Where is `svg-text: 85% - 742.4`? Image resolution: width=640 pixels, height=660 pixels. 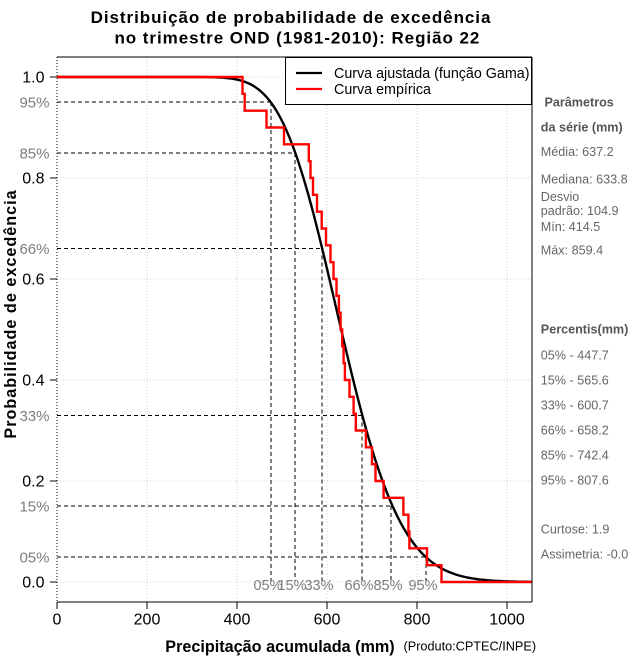
svg-text: 85% - 742.4 is located at coordinates (575, 456).